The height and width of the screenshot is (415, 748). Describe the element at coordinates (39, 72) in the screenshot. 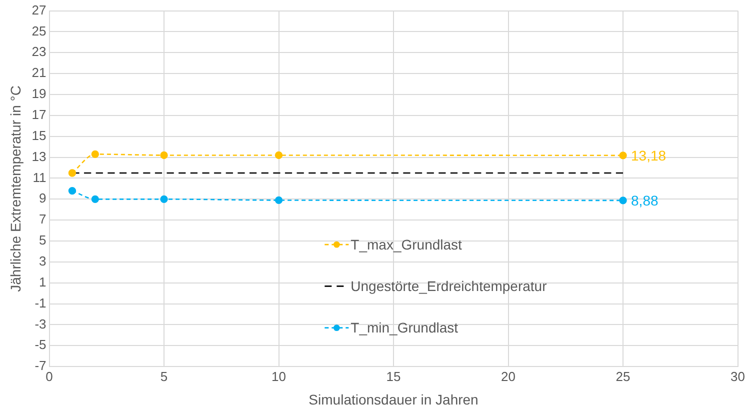

I see `y-tick-label: 21` at that location.